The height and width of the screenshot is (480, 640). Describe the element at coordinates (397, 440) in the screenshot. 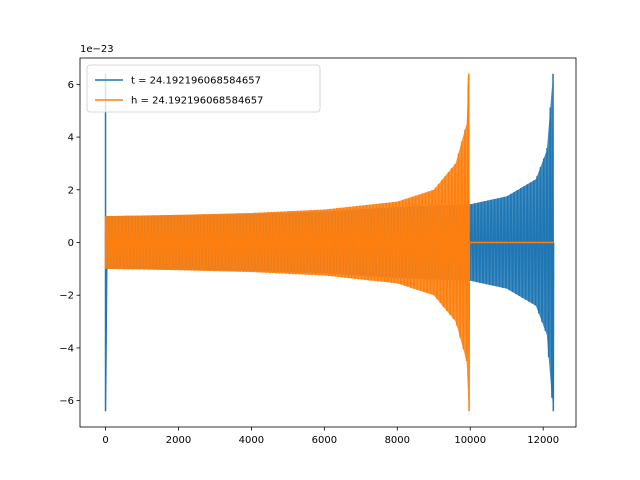

I see `x-tick-label: 8000` at that location.